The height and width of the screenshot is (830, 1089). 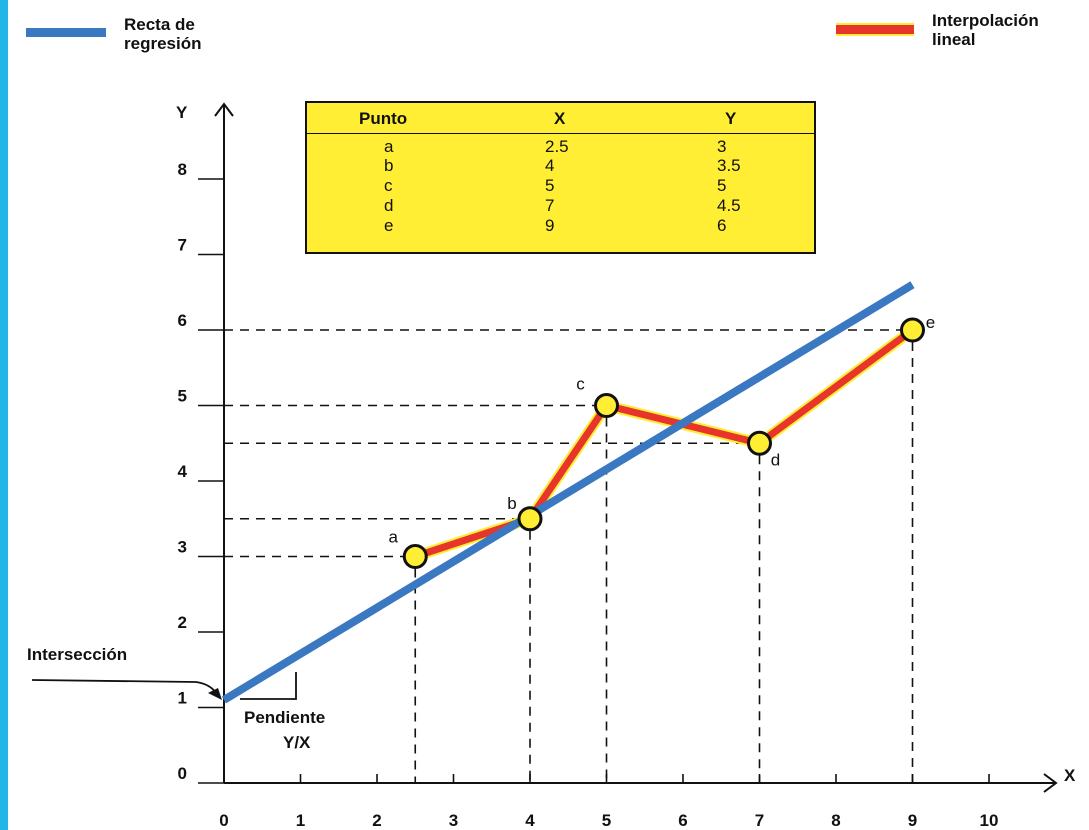 What do you see at coordinates (388, 185) in the screenshot?
I see `cell-punto: c` at bounding box center [388, 185].